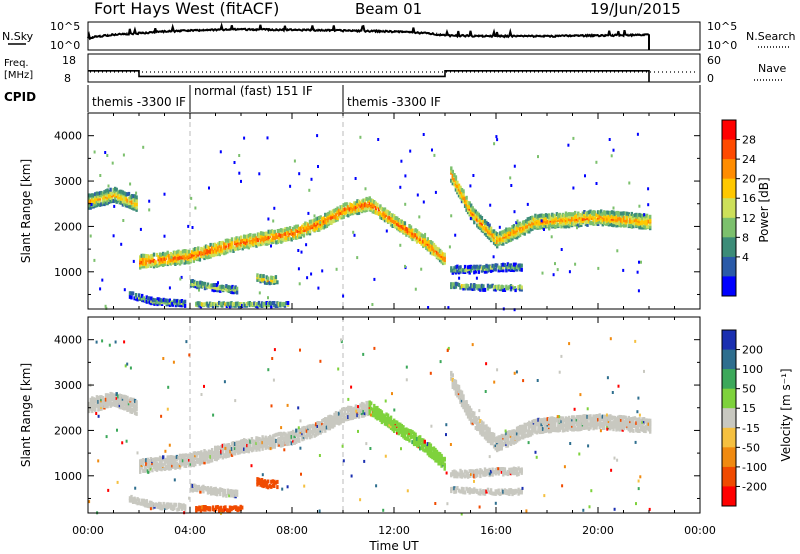  What do you see at coordinates (598, 530) in the screenshot?
I see `time-tick-label: 20:00` at bounding box center [598, 530].